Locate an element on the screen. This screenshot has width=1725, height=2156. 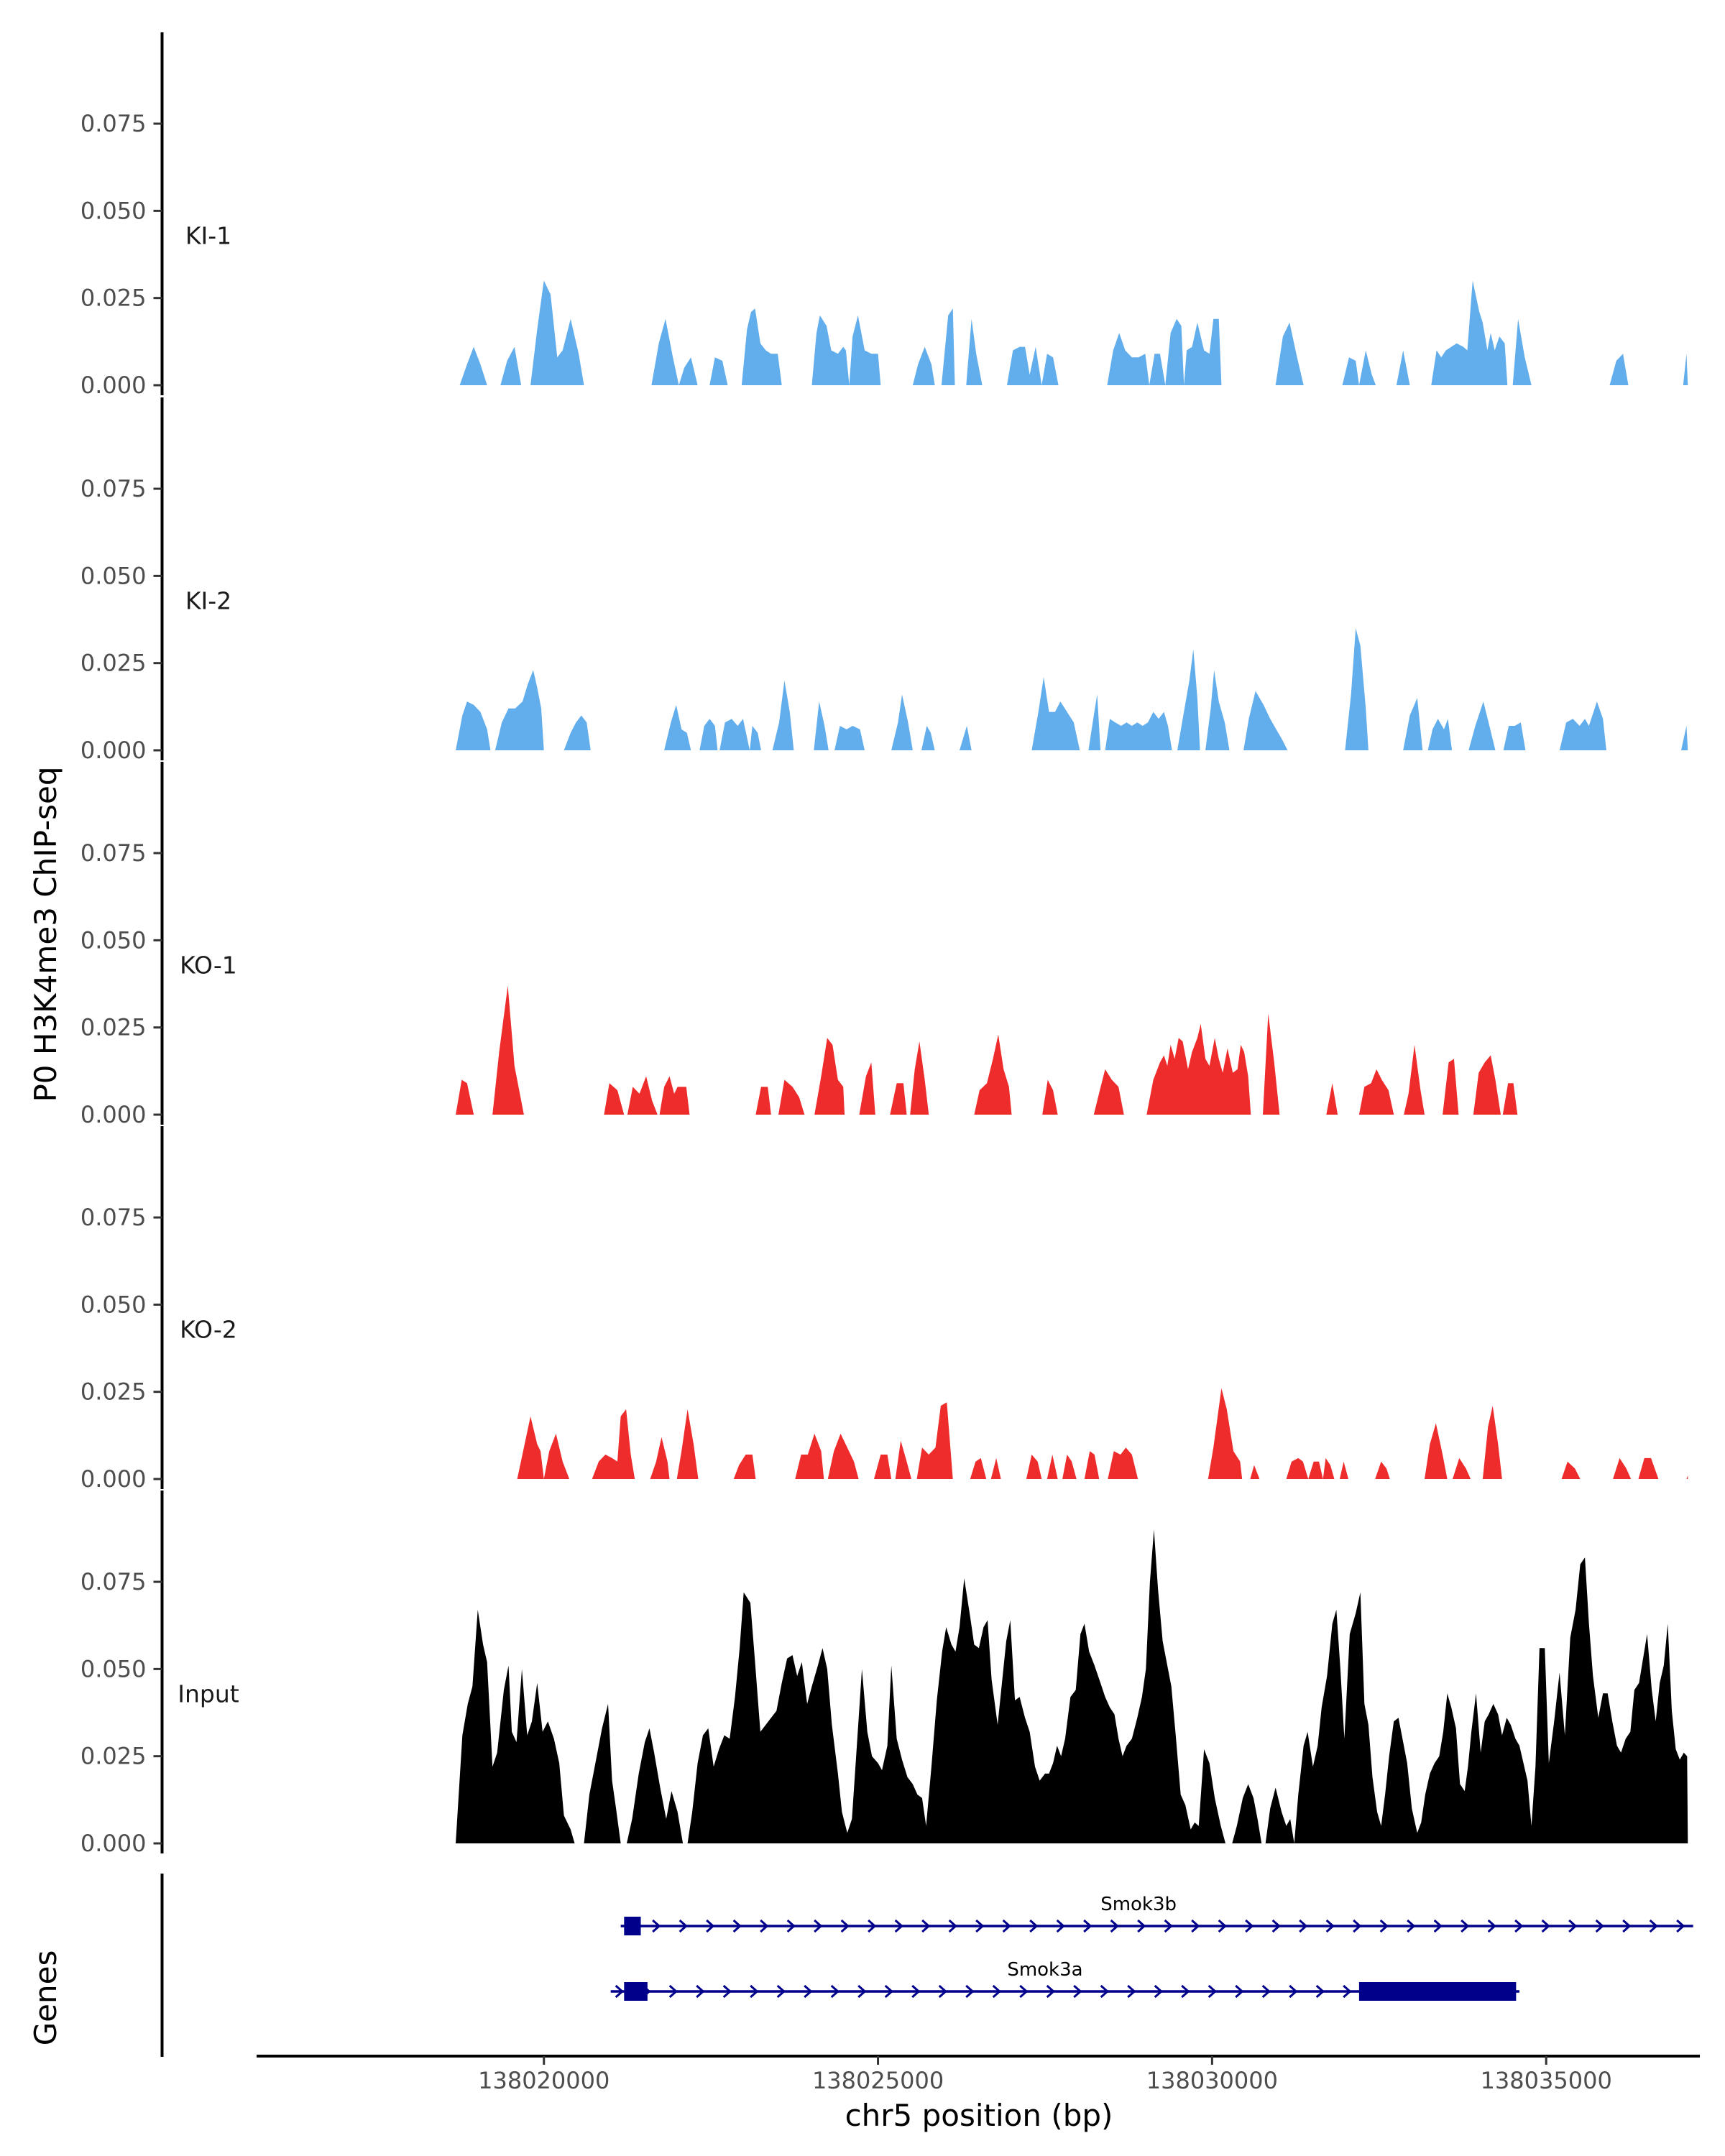
genes-axis-title: Genes is located at coordinates (45, 1998).